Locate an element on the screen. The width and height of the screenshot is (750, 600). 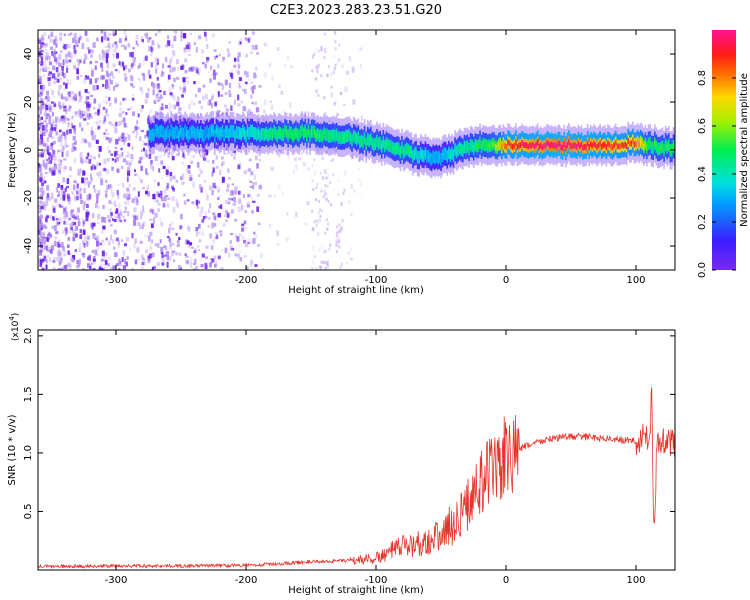
colorbar-ticks: 0.00.20.40.60.8 is located at coordinates (716, 174).